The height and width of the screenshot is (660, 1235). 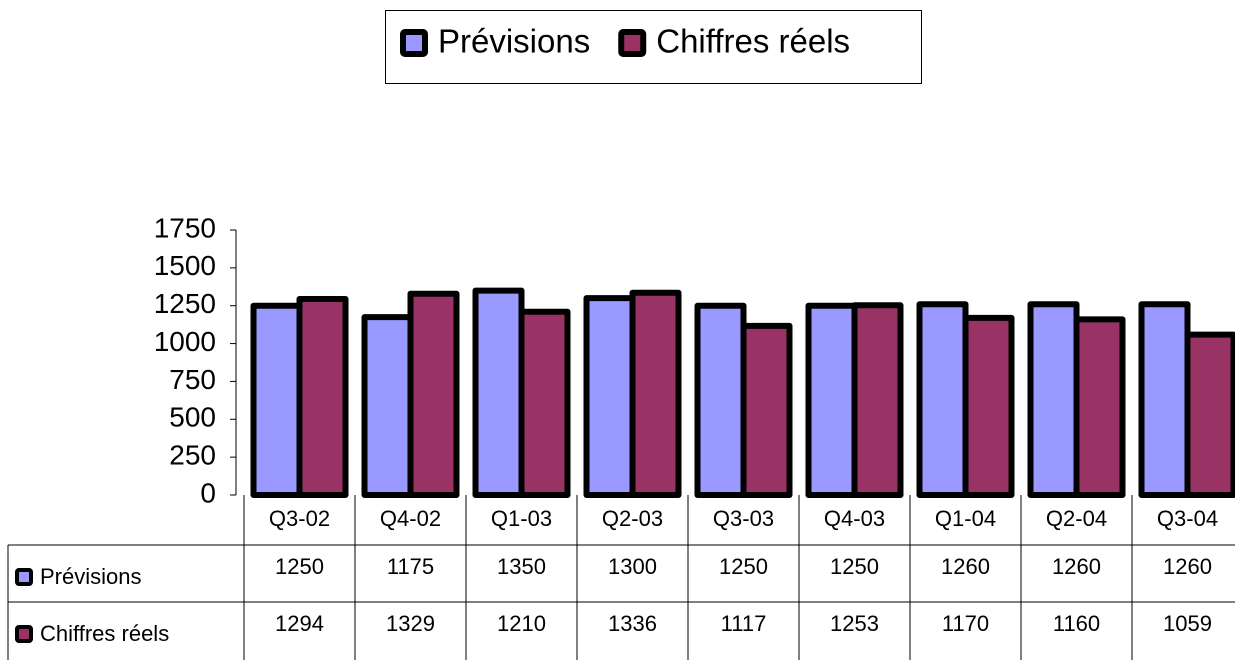 What do you see at coordinates (753, 41) in the screenshot?
I see `legend-label: Chiffres réels` at bounding box center [753, 41].